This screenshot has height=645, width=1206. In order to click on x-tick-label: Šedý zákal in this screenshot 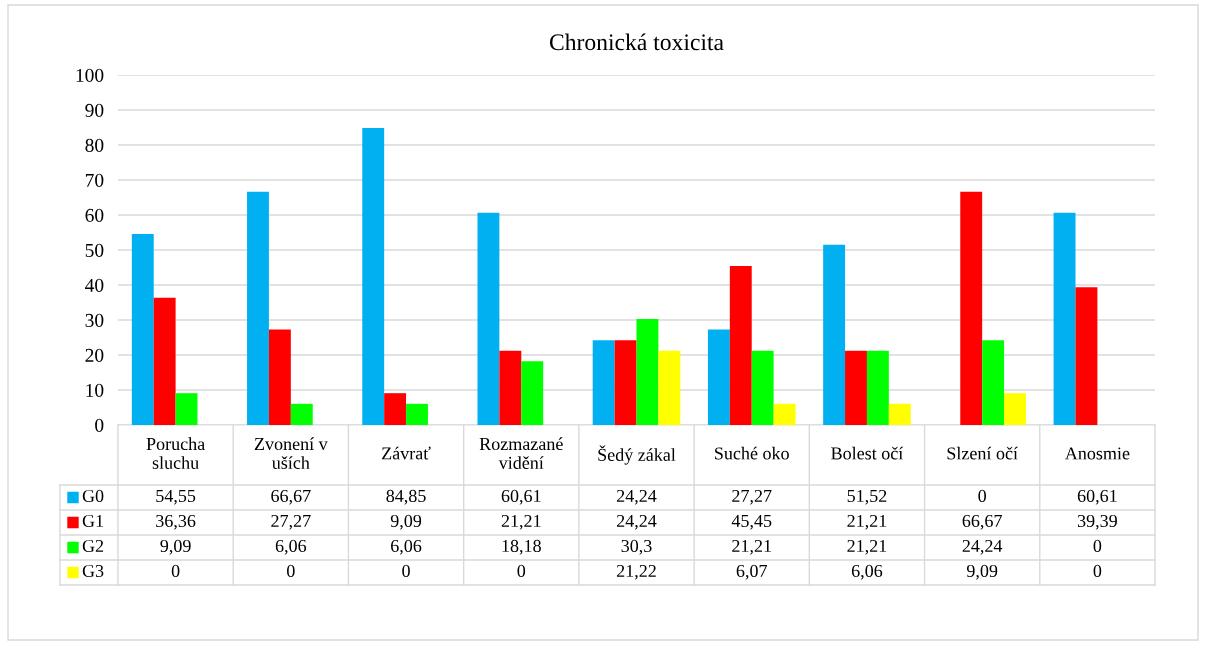, I will do `click(637, 455)`.